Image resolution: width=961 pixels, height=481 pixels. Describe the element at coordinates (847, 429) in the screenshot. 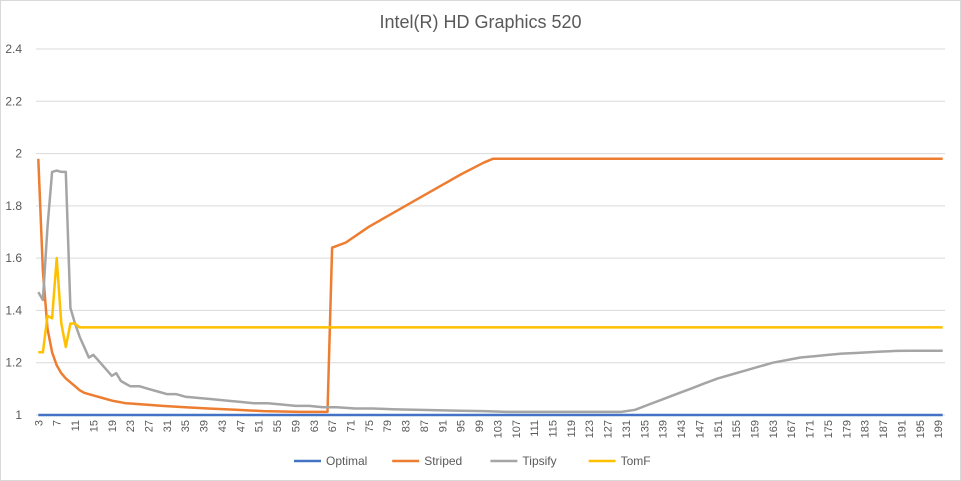

I see `x-tick-label: 179` at that location.